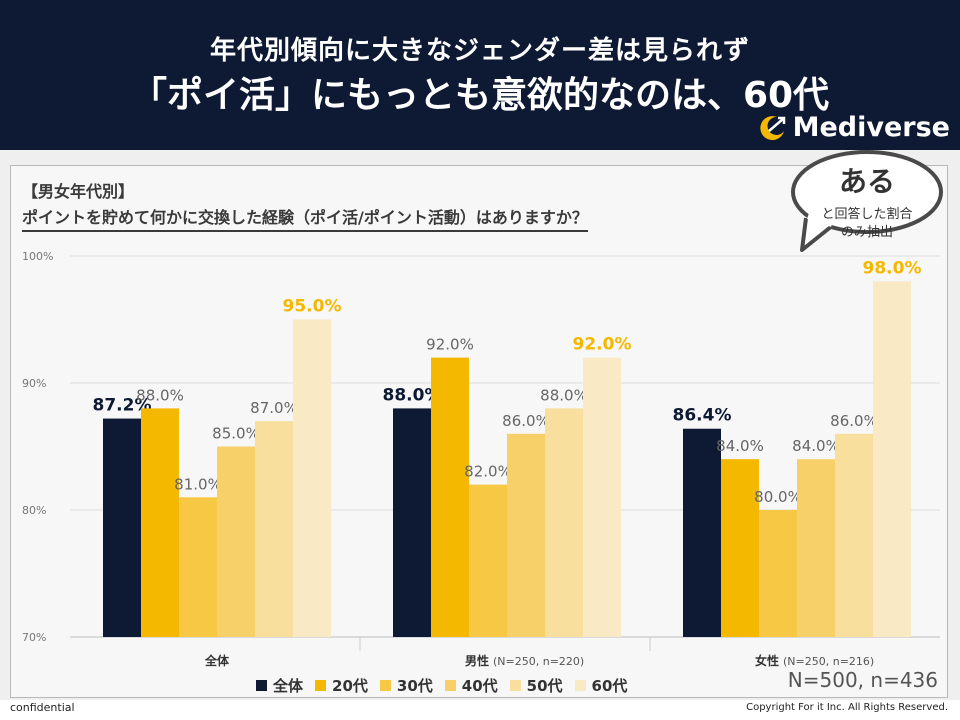  I want to click on brand-logo: Mediverse, so click(853, 127).